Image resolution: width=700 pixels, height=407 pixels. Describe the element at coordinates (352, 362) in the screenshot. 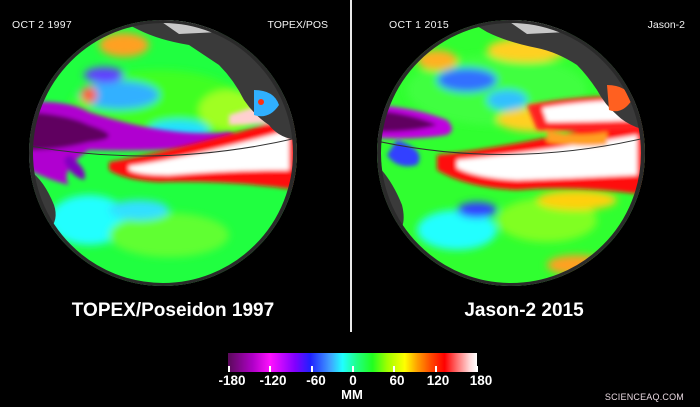

I see `color-scale-bar` at that location.